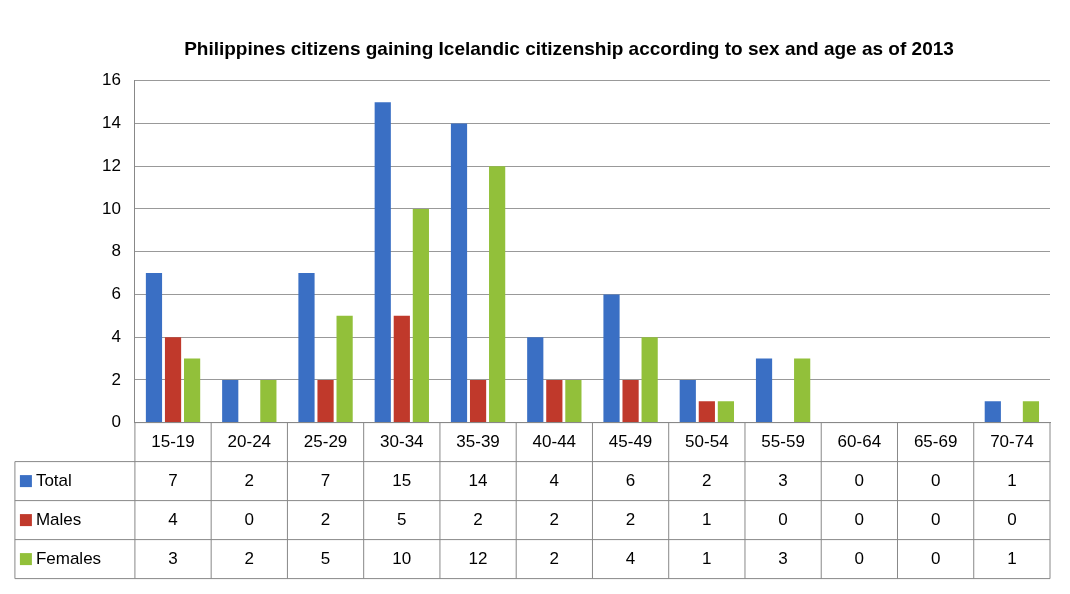 The height and width of the screenshot is (594, 1070). I want to click on legend-label: Females, so click(68, 558).